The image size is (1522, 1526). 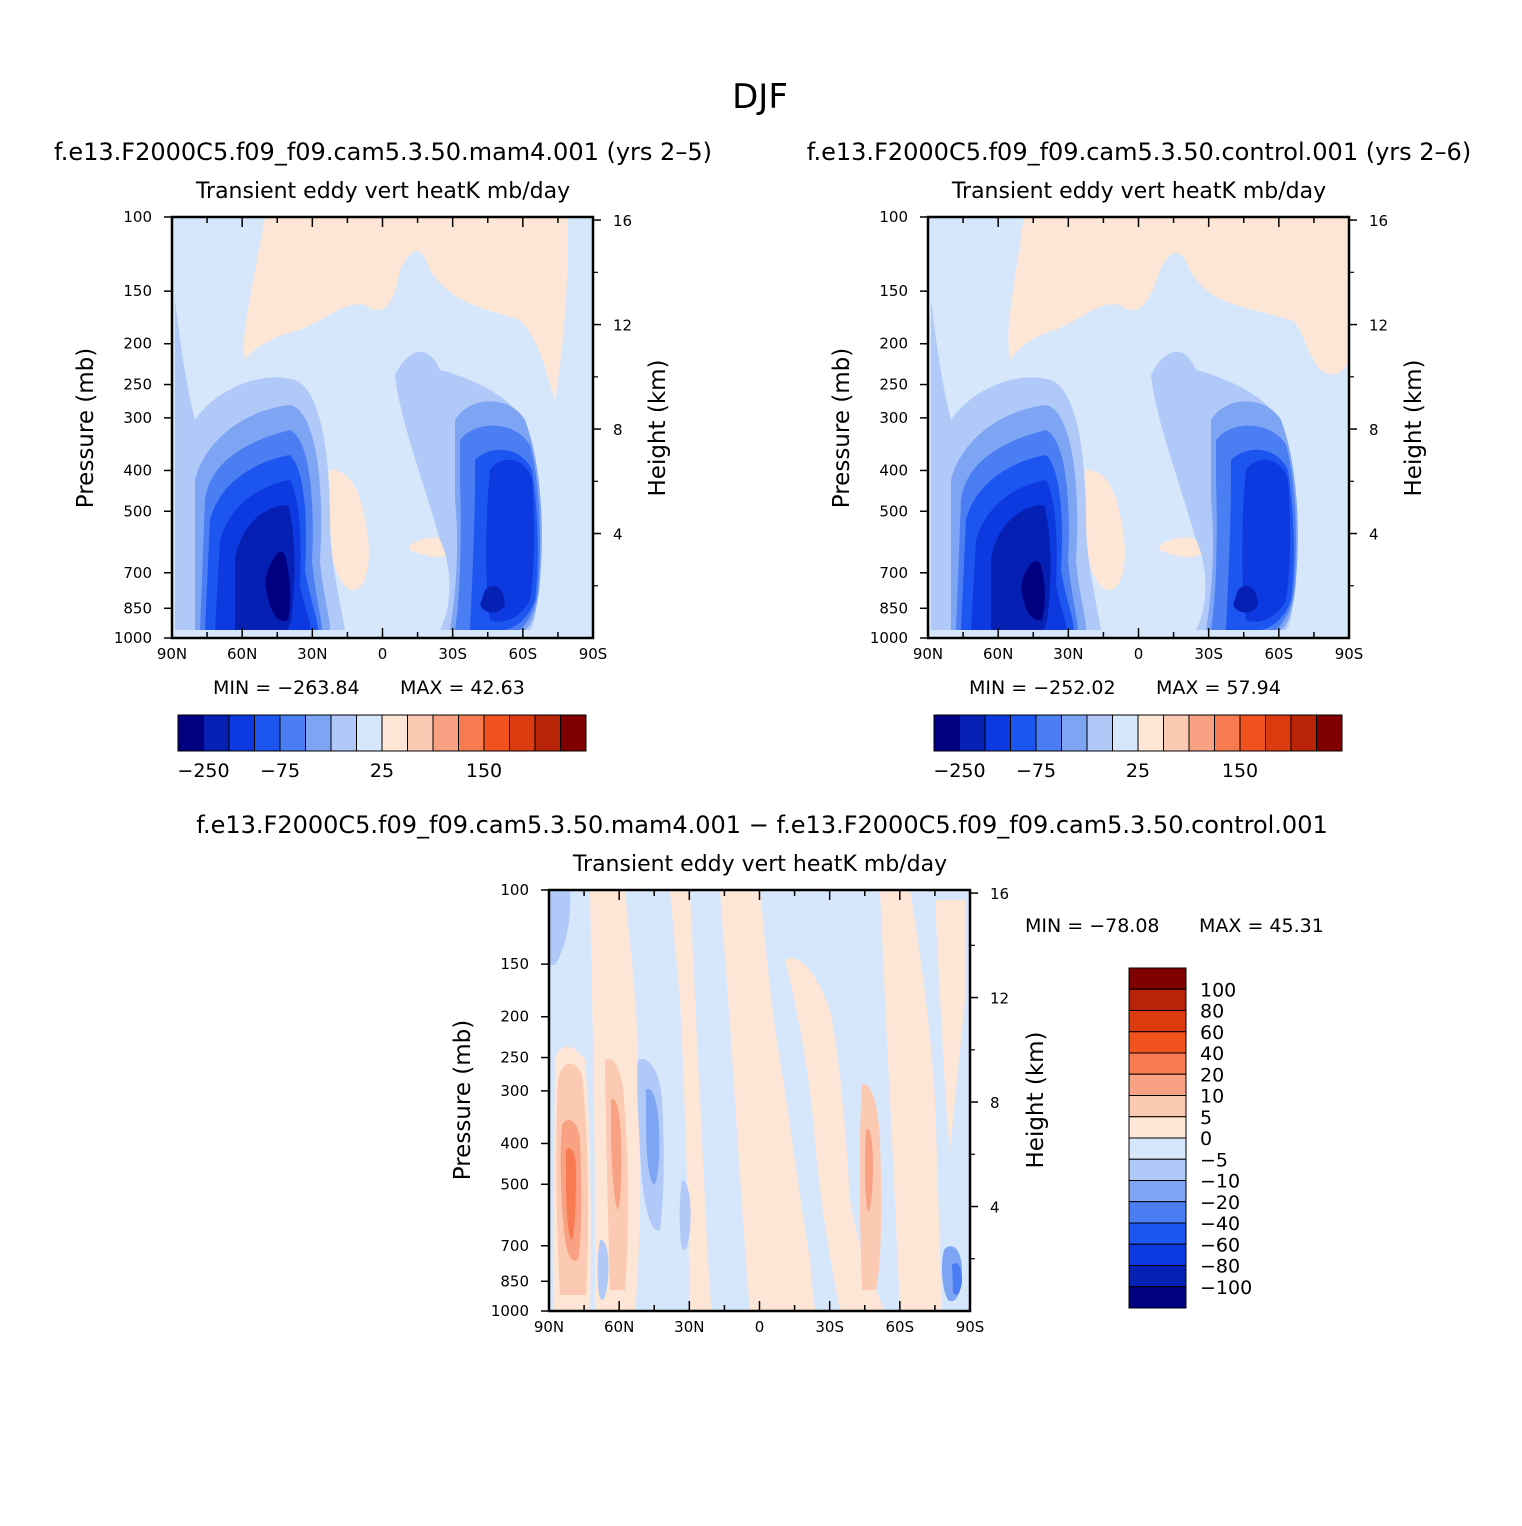 What do you see at coordinates (406, 308) in the screenshot?
I see `panel-mam4-positive-upper` at bounding box center [406, 308].